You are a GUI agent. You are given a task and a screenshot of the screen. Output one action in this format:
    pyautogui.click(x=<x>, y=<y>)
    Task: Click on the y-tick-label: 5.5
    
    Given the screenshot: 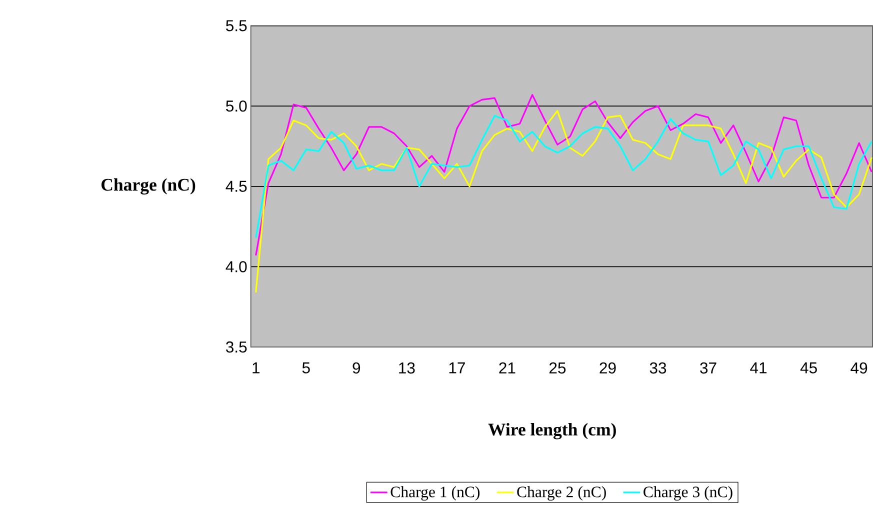 What is the action you would take?
    pyautogui.click(x=236, y=26)
    